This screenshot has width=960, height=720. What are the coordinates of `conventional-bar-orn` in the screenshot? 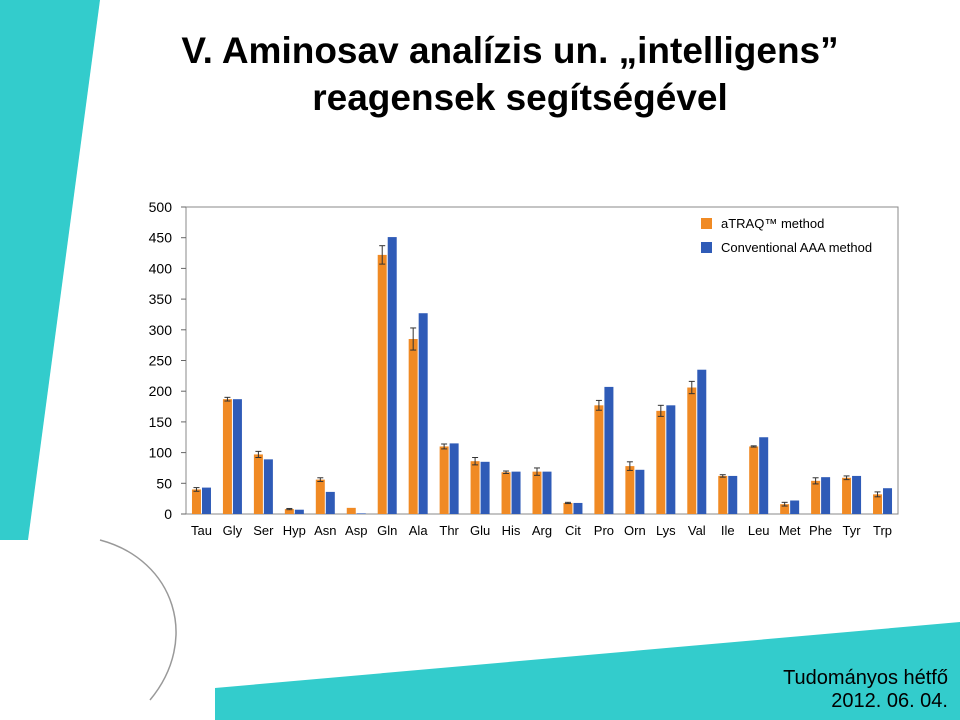 It's located at (640, 491).